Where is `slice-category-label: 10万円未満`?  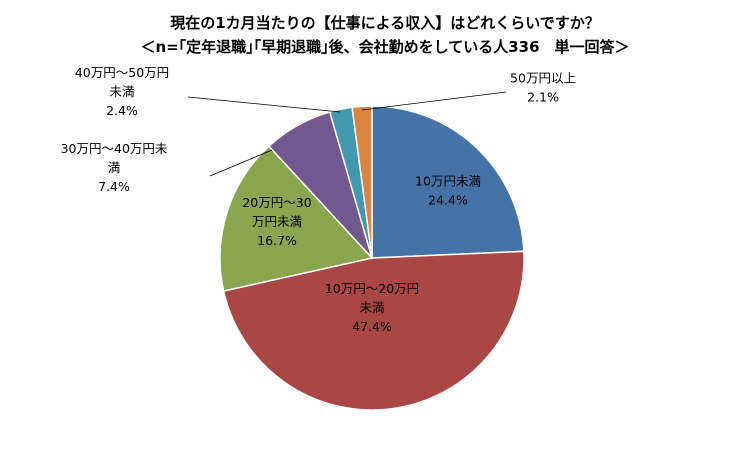 slice-category-label: 10万円未満 is located at coordinates (448, 181).